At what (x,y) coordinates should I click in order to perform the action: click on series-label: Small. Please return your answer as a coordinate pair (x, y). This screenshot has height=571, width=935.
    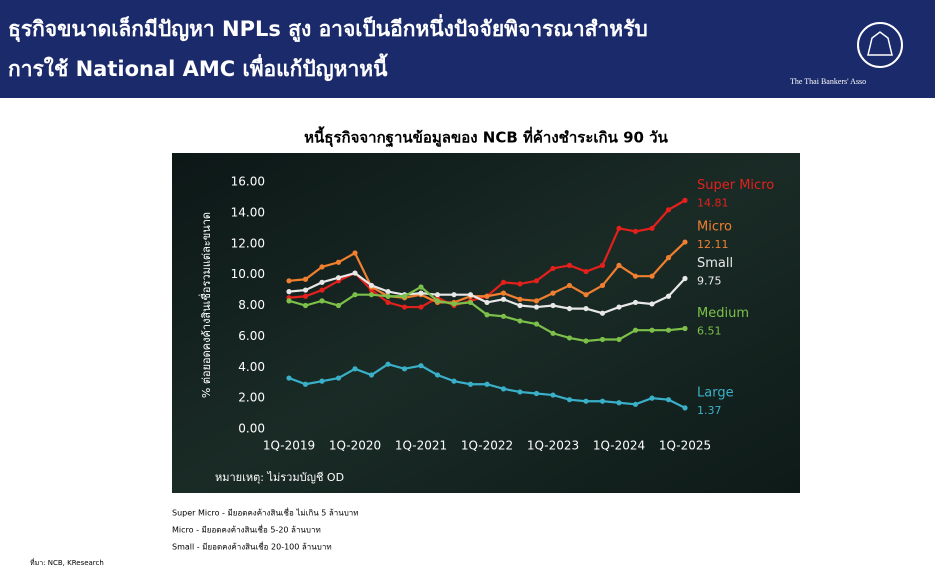
    Looking at the image, I should click on (715, 263).